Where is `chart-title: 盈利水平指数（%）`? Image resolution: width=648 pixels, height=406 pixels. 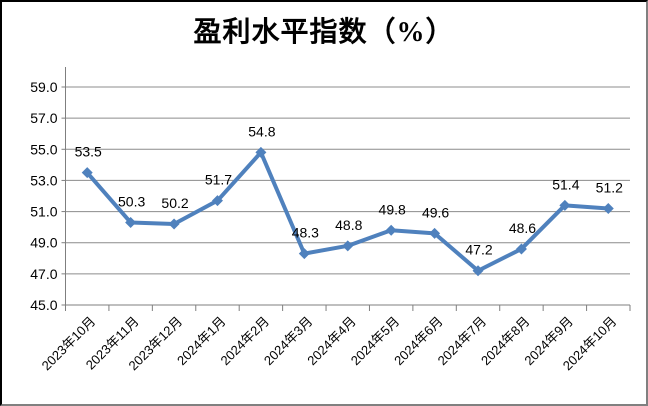
chart-title: 盈利水平指数（%） is located at coordinates (324, 32).